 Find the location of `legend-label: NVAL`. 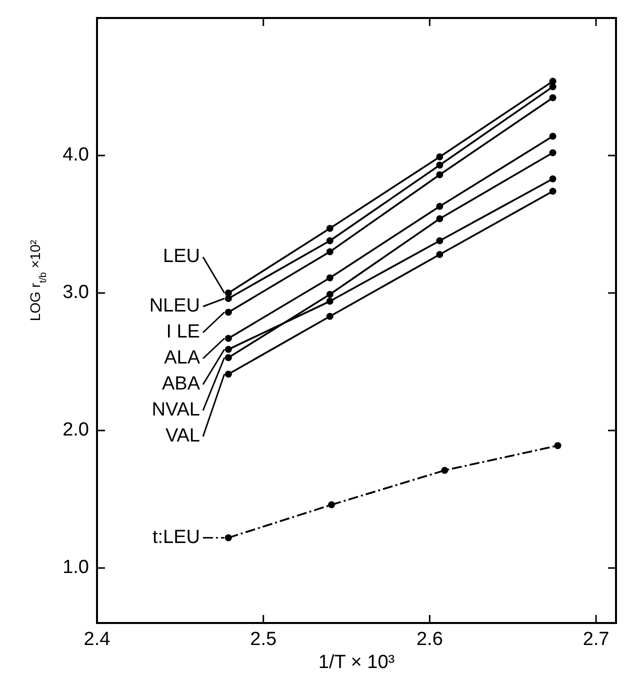

legend-label: NVAL is located at coordinates (176, 410).